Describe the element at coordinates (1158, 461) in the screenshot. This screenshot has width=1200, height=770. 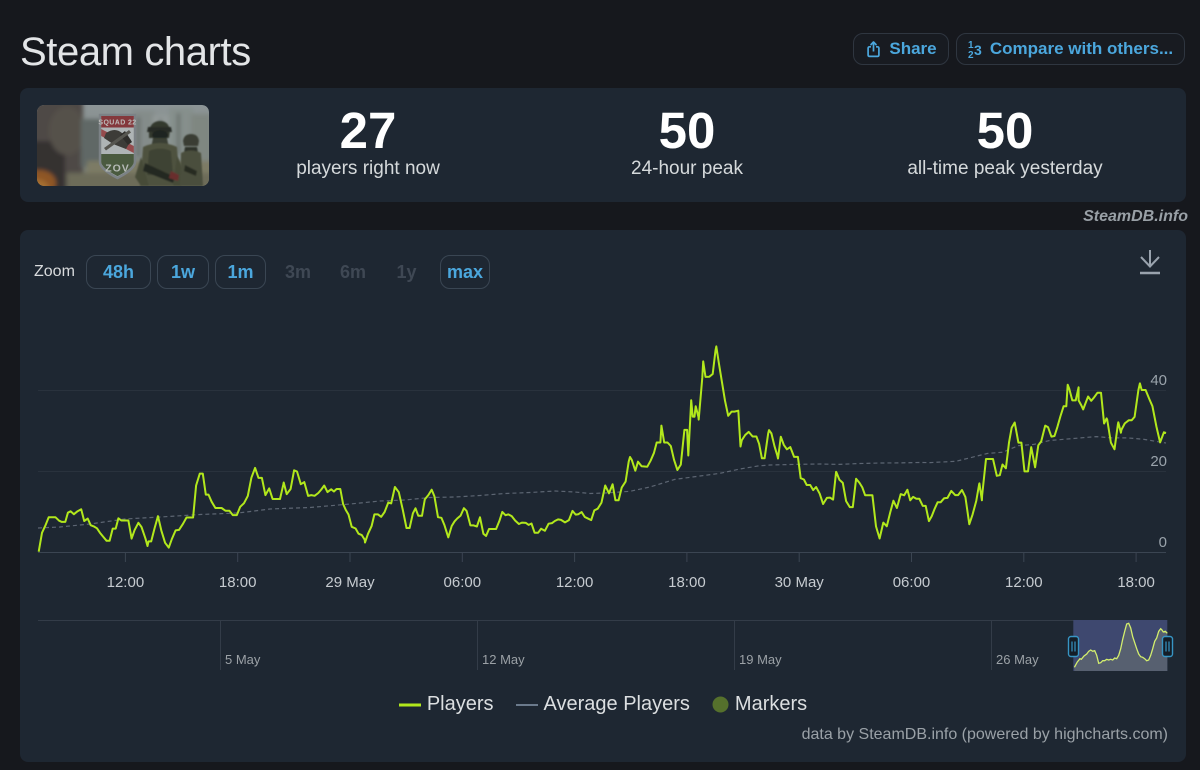
I see `svg-text: 20` at that location.